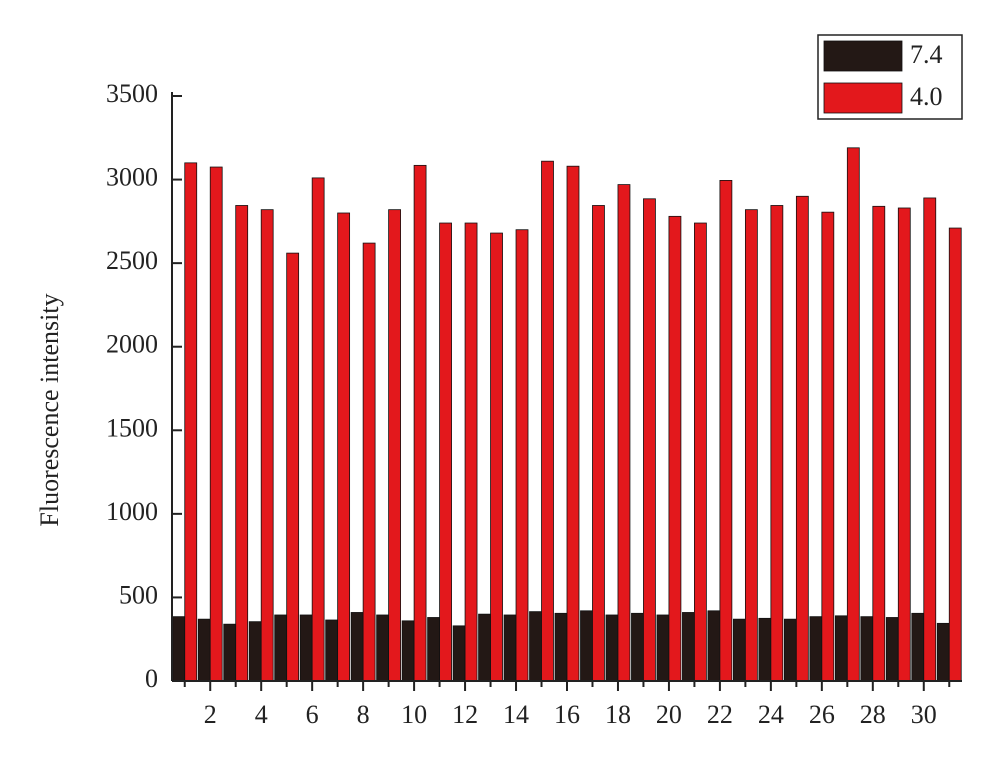 The image size is (1008, 768). I want to click on y-tick-label: 0, so click(151, 678).